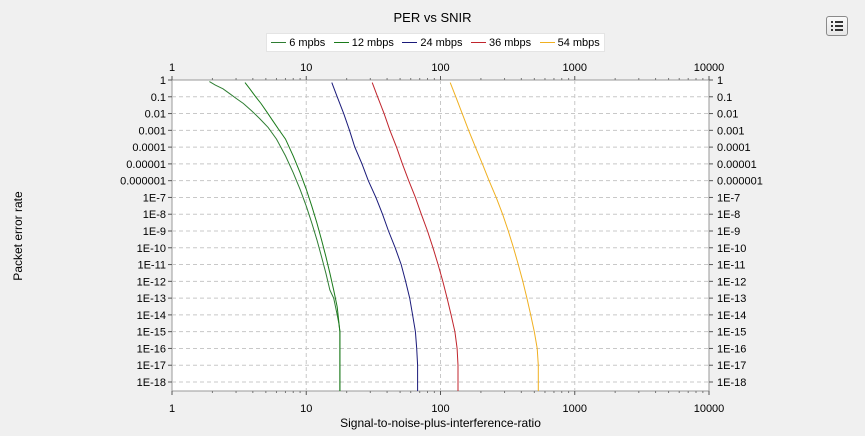 Image resolution: width=865 pixels, height=436 pixels. I want to click on y-tick-label-left: 1E-10, so click(151, 249).